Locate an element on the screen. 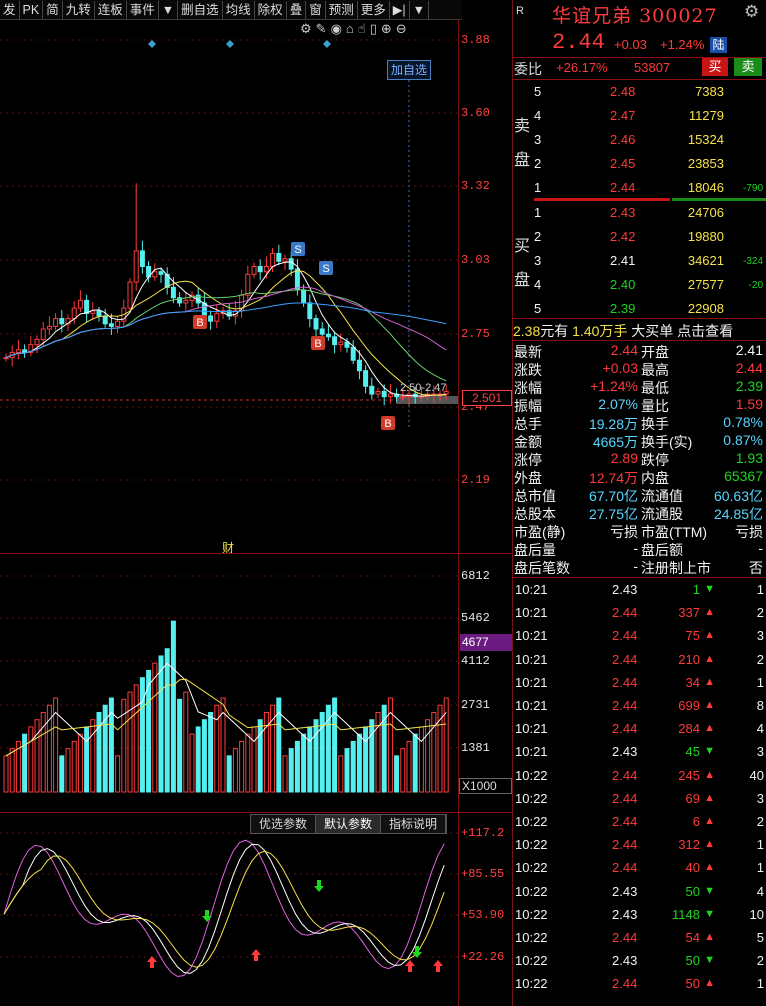 The height and width of the screenshot is (1006, 766). level-delta: -20 is located at coordinates (755, 285).